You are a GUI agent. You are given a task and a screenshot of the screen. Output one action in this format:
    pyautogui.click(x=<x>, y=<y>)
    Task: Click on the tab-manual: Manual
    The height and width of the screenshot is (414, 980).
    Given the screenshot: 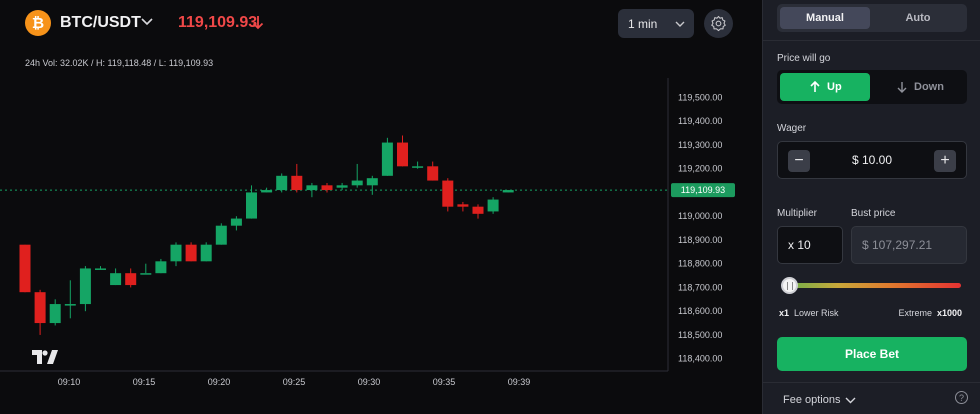 What is the action you would take?
    pyautogui.click(x=825, y=18)
    